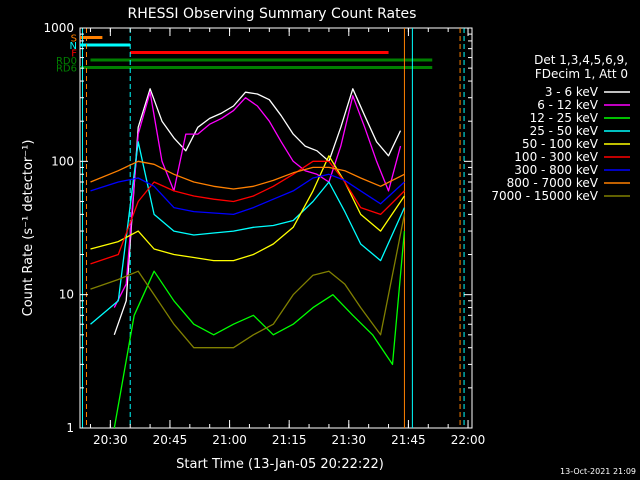 The image size is (640, 480). I want to click on y-tick-label: 1, so click(70, 428).